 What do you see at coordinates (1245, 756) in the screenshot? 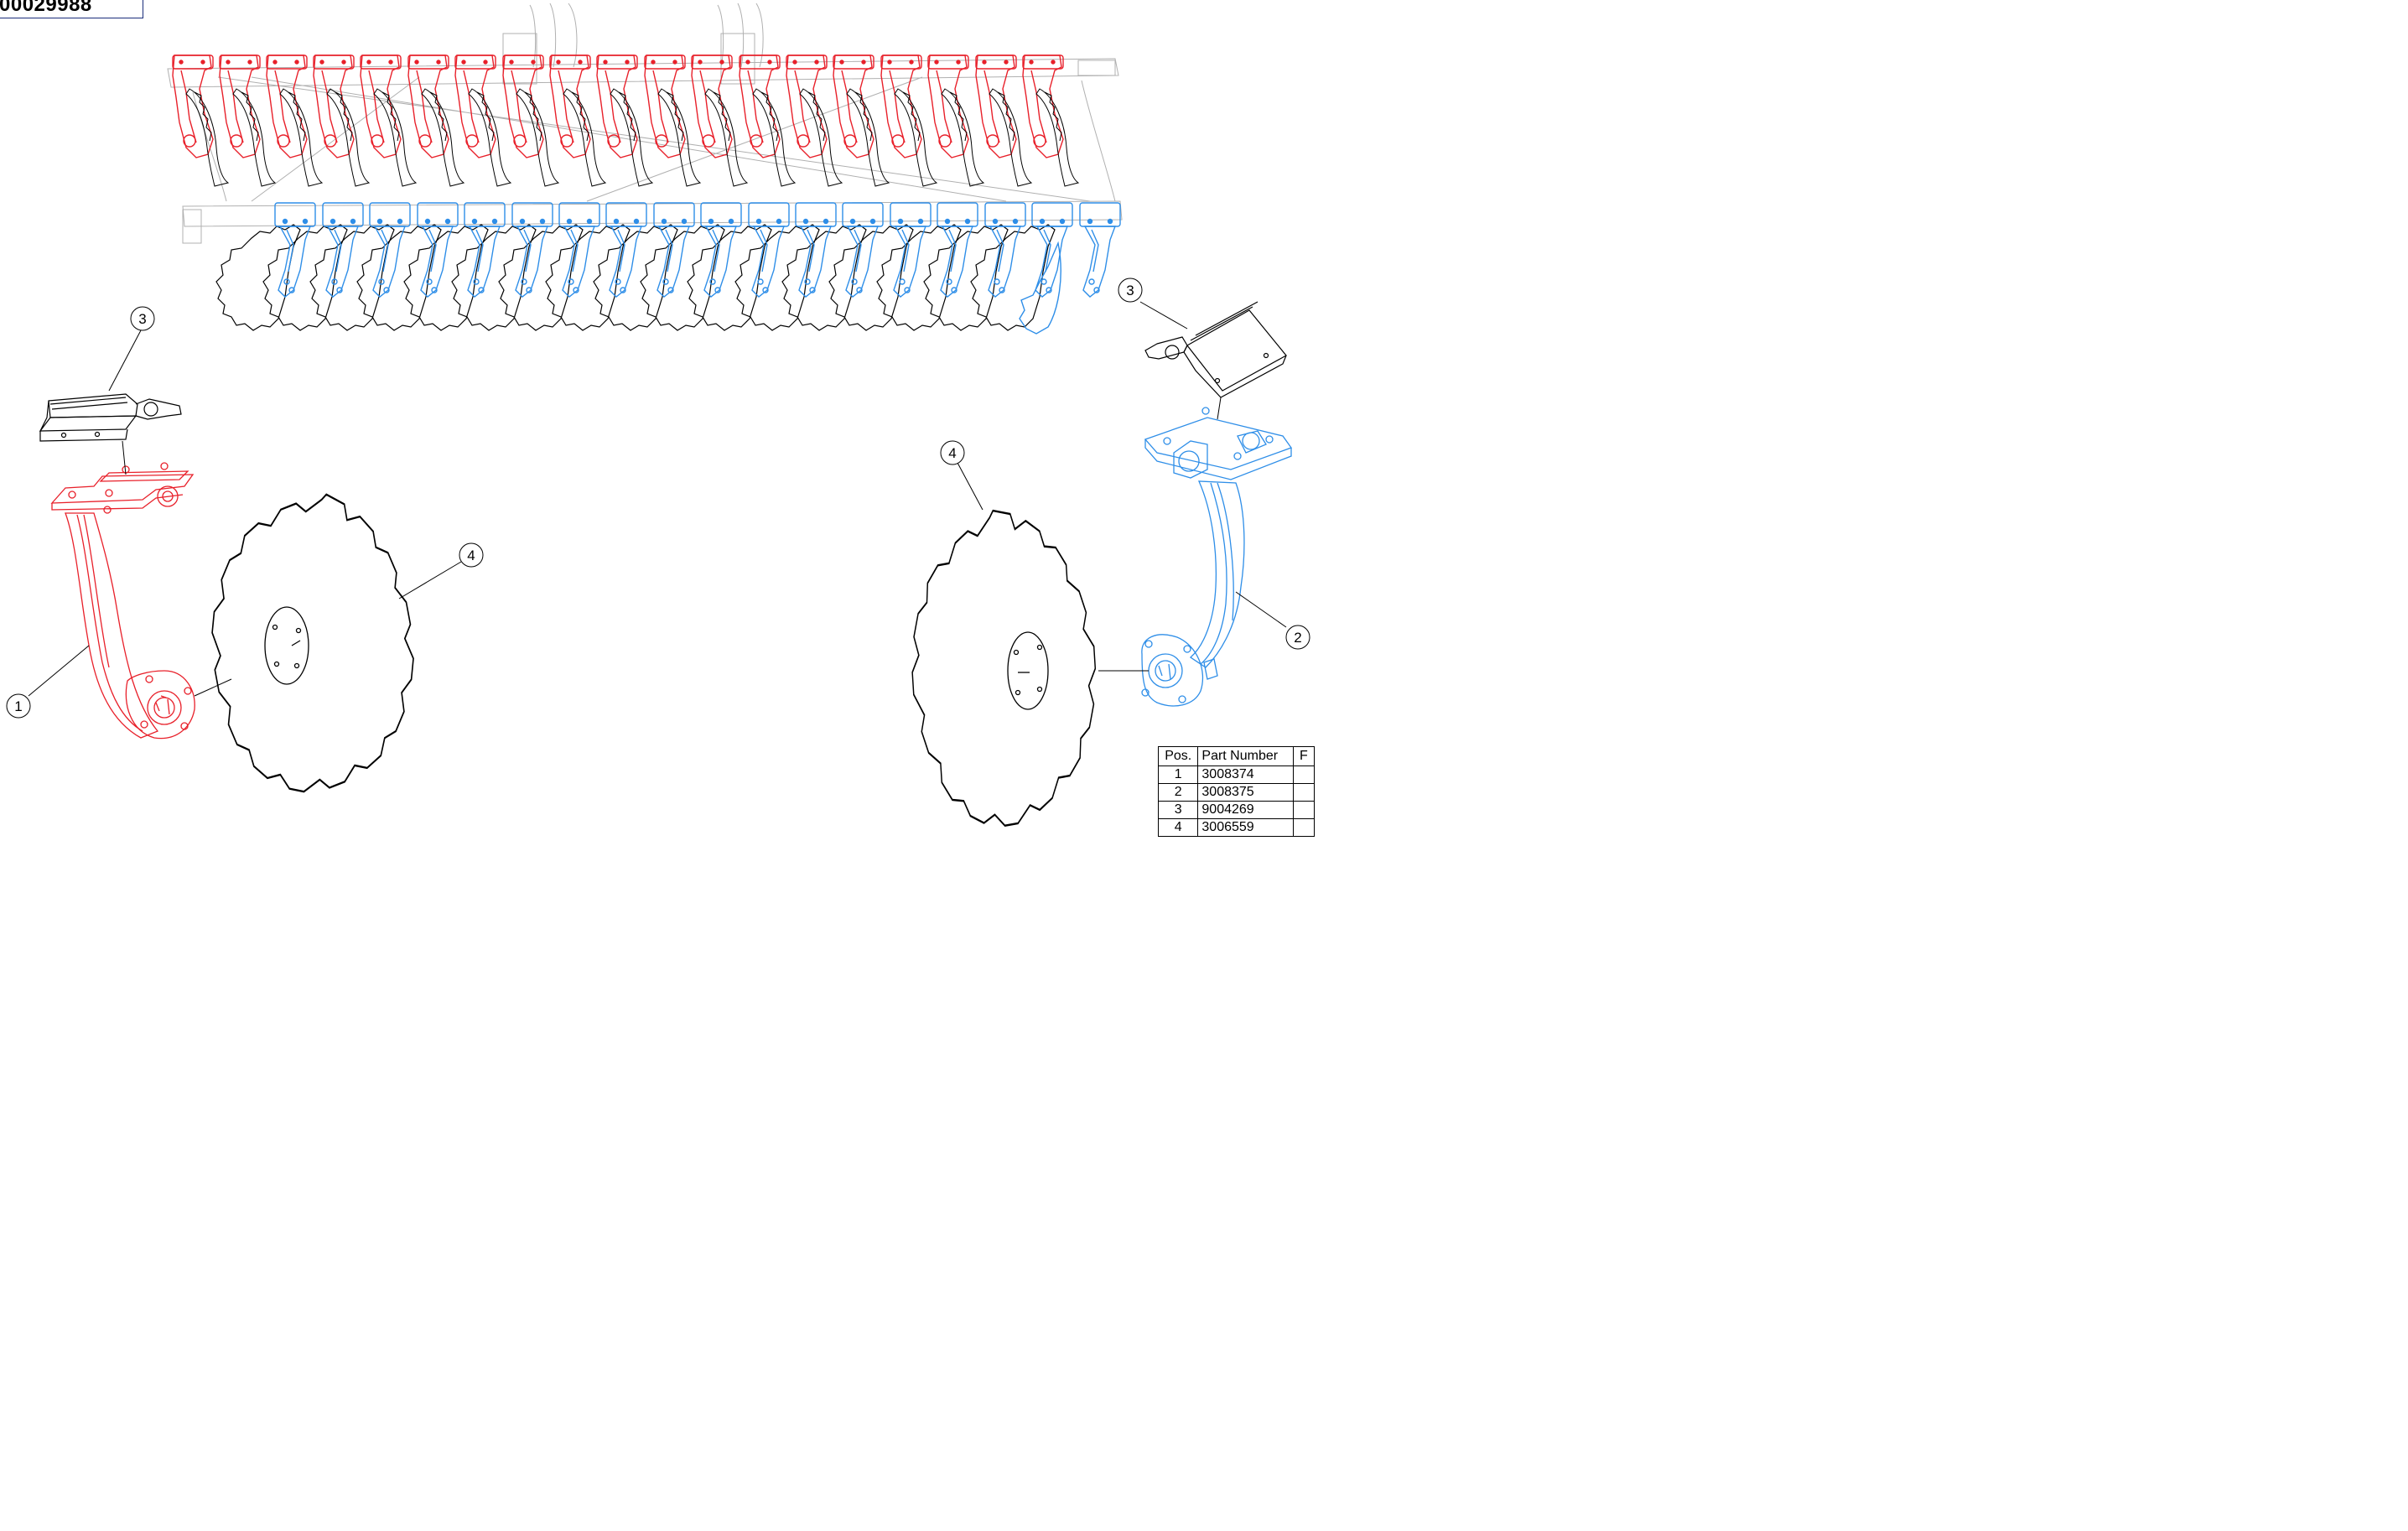
I see `header-part-number: Part Number` at bounding box center [1245, 756].